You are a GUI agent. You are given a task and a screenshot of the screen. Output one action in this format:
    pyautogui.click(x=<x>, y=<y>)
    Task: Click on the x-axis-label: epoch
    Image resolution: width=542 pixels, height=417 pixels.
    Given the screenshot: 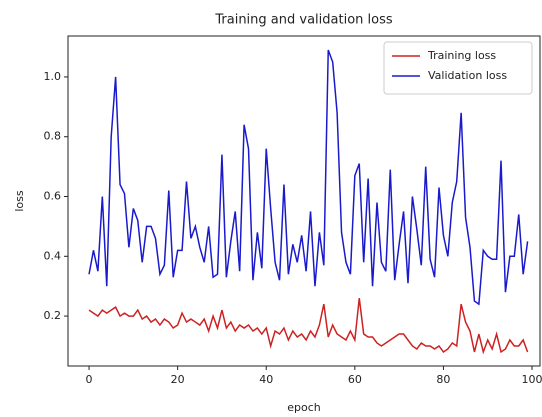 What is the action you would take?
    pyautogui.click(x=304, y=407)
    